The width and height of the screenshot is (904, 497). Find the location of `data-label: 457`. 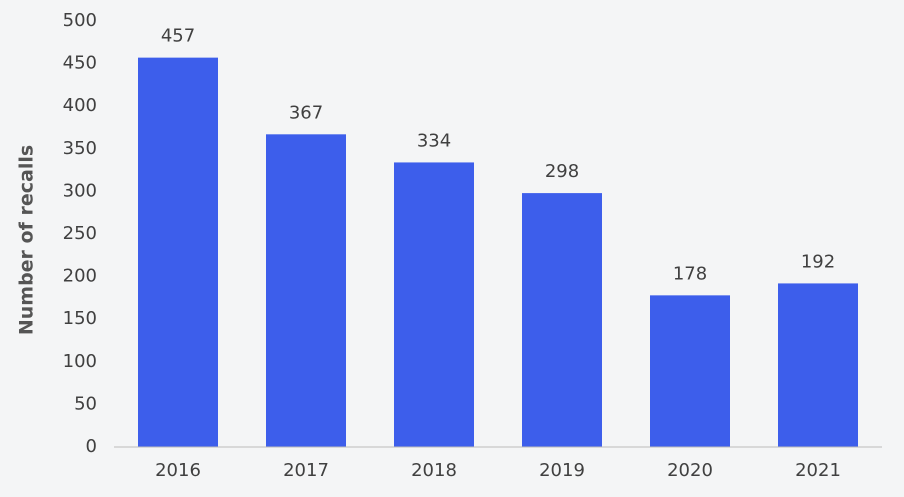

data-label: 457 is located at coordinates (178, 36).